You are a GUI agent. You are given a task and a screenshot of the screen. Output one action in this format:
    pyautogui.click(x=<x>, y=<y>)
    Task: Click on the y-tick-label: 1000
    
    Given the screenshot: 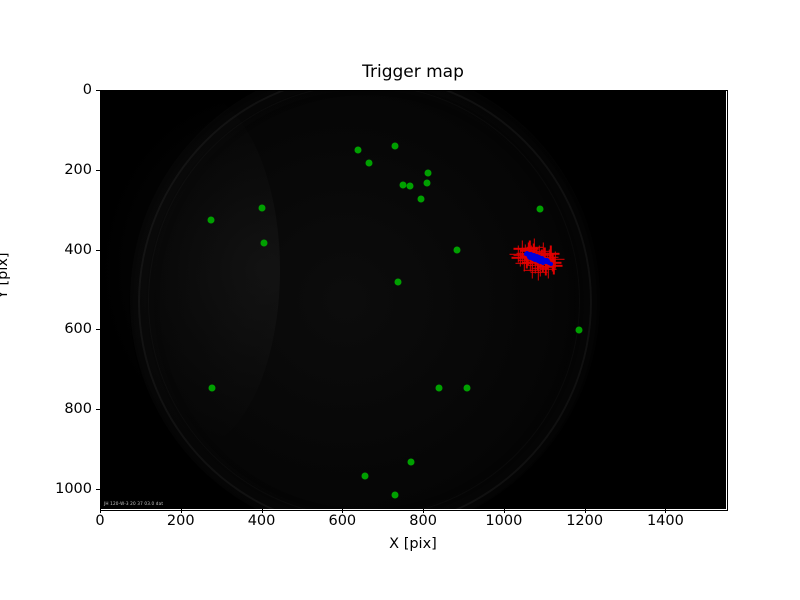 What is the action you would take?
    pyautogui.click(x=73, y=489)
    